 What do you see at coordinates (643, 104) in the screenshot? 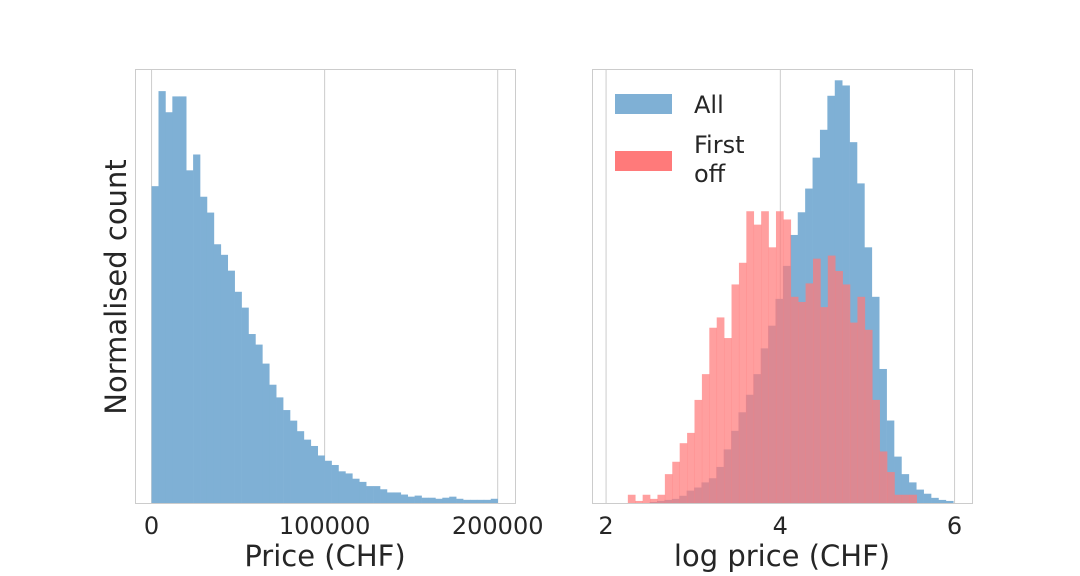
I see `legend-swatch-all` at bounding box center [643, 104].